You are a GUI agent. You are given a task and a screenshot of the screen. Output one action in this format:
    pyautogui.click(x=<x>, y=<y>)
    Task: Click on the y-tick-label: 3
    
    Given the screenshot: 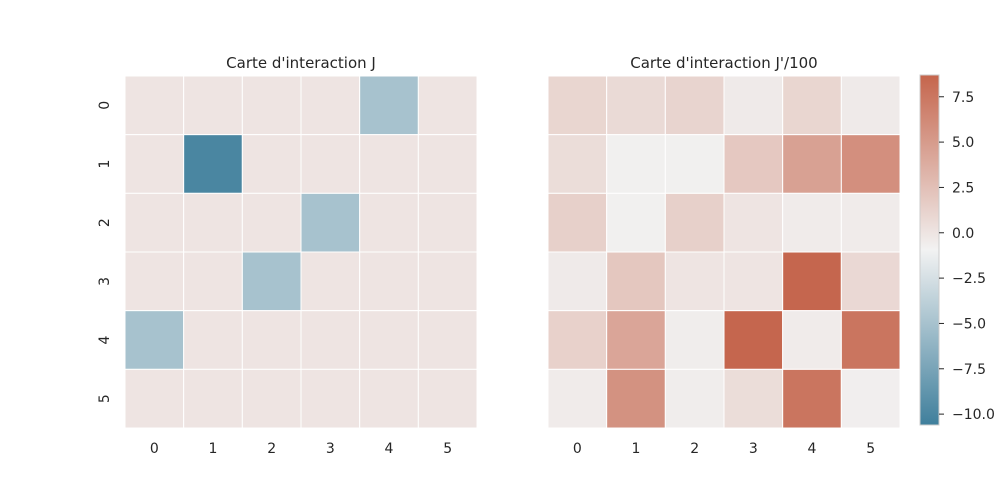 What is the action you would take?
    pyautogui.click(x=105, y=281)
    